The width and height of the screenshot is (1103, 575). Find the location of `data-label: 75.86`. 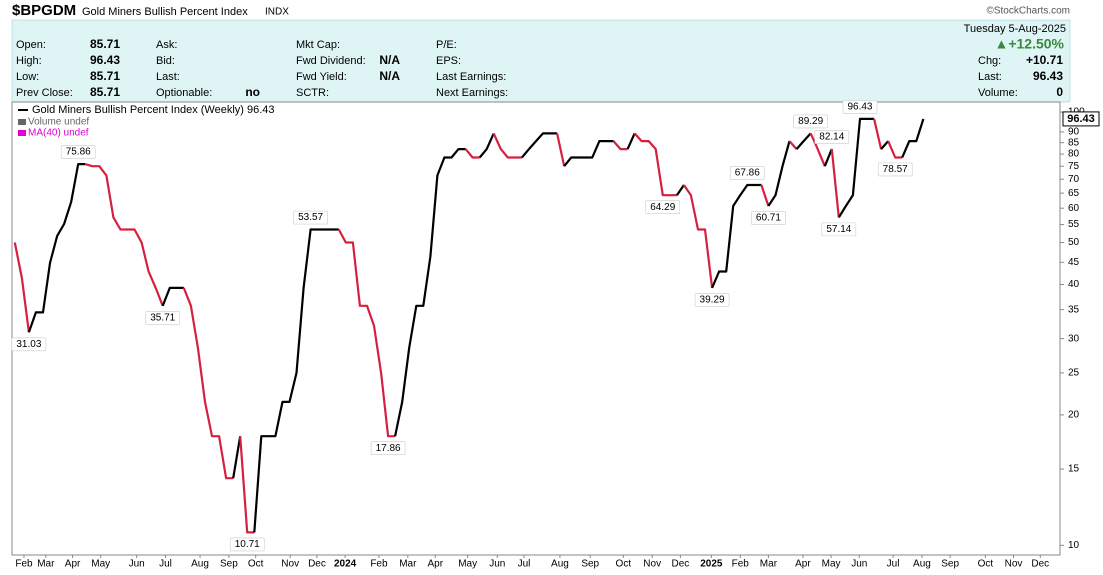

data-label: 75.86 is located at coordinates (78, 152).